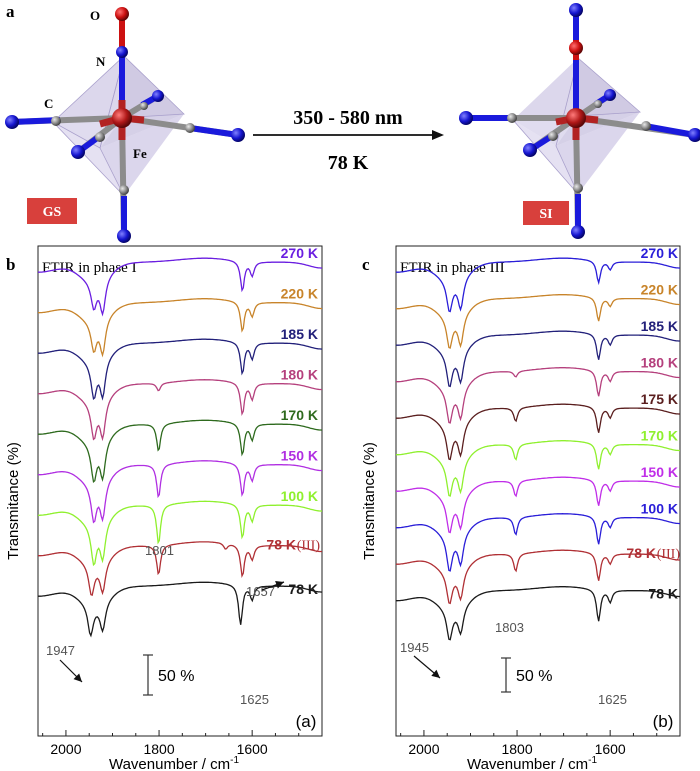 The height and width of the screenshot is (771, 700). Describe the element at coordinates (659, 399) in the screenshot. I see `series-label: 175 K` at that location.